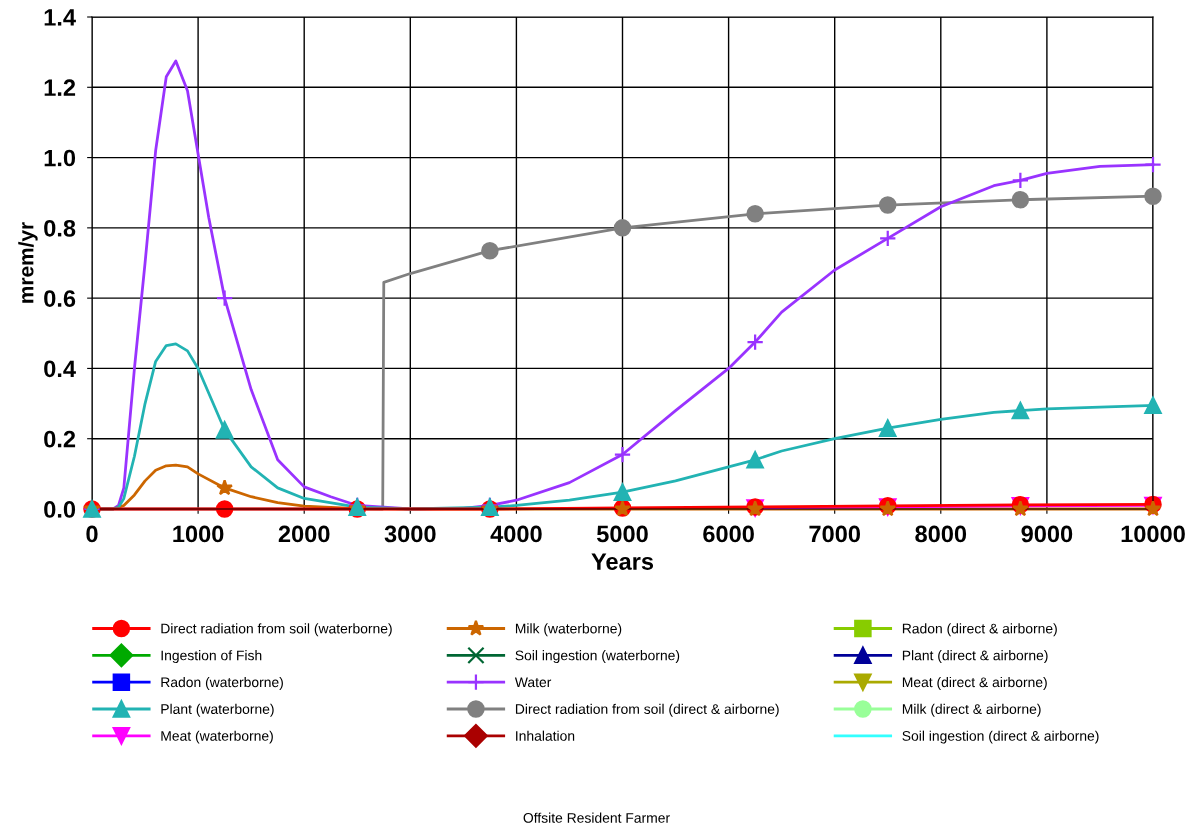 The image size is (1193, 831). What do you see at coordinates (60, 17) in the screenshot?
I see `y-tick-label: 1.4` at bounding box center [60, 17].